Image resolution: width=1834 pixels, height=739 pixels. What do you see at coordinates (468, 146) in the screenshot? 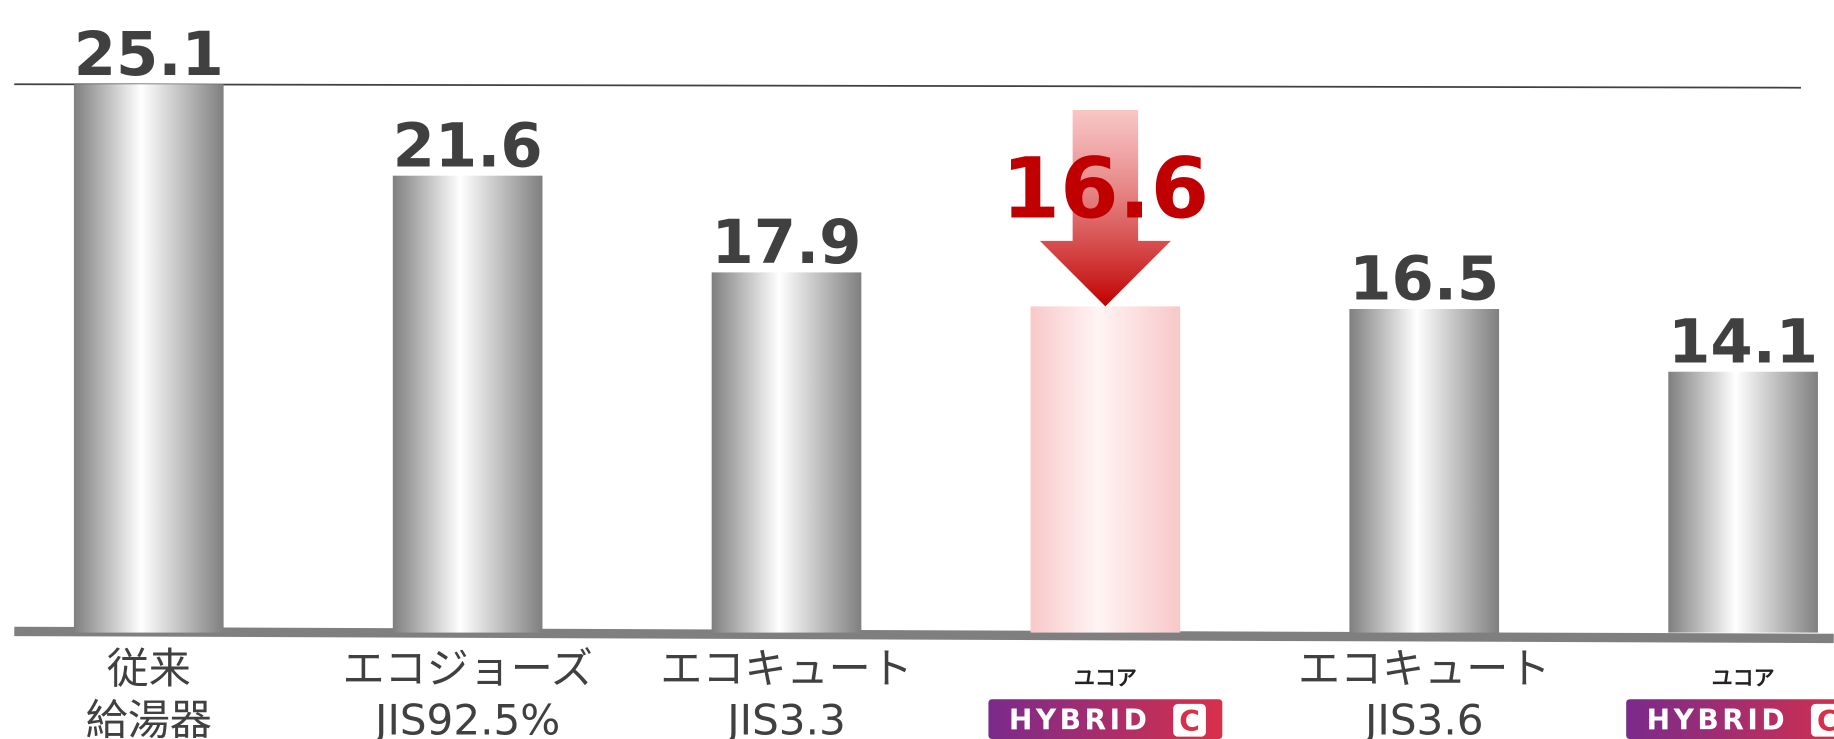
I see `value-label: 21.6` at bounding box center [468, 146].